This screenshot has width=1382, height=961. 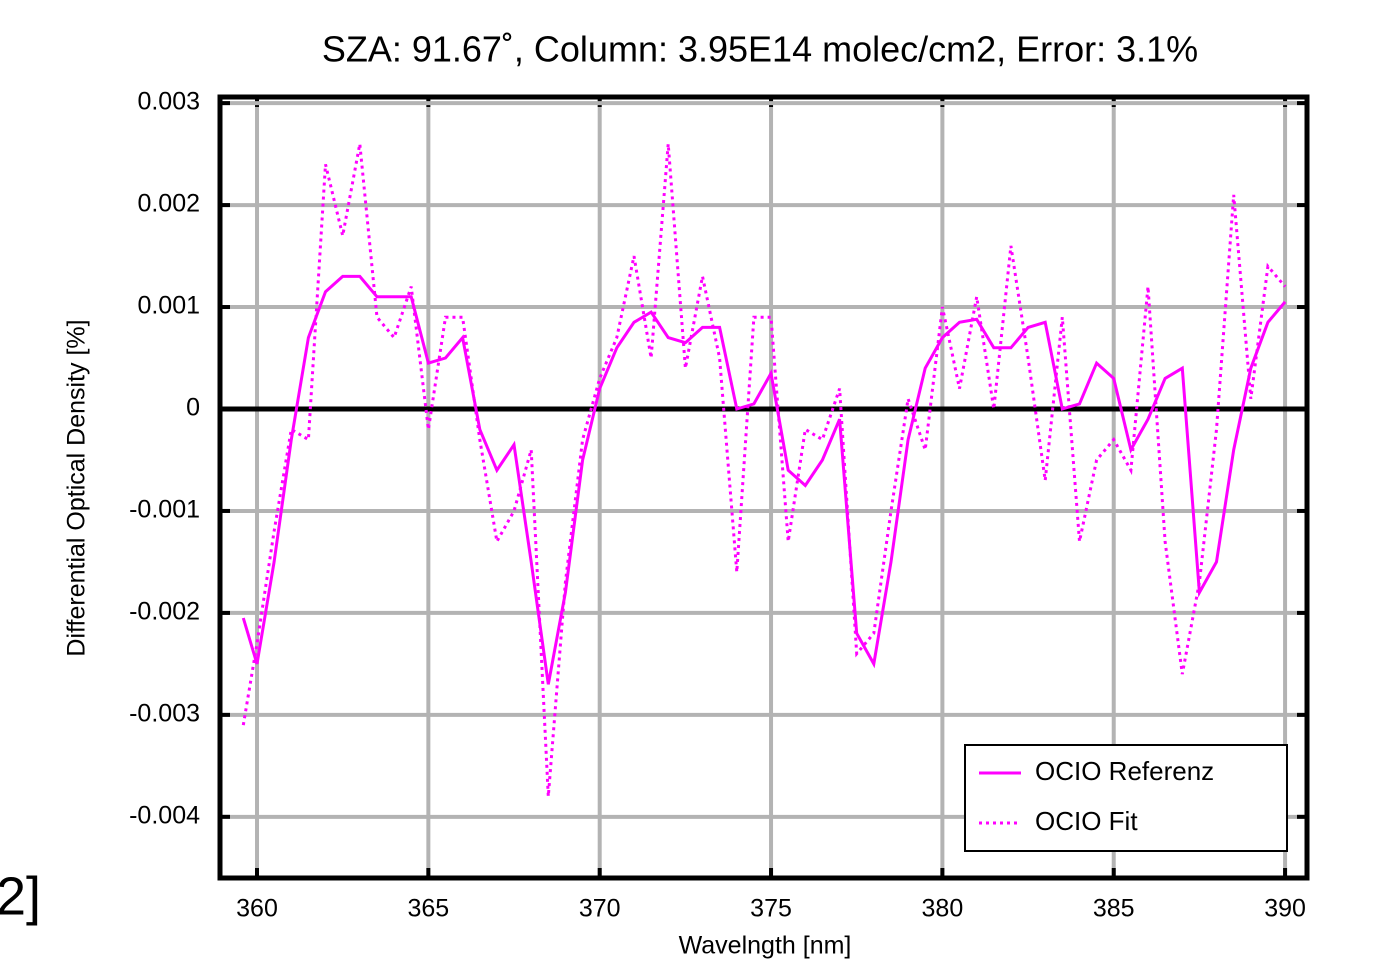 What do you see at coordinates (164, 713) in the screenshot?
I see `y-tick-label: -0.003` at bounding box center [164, 713].